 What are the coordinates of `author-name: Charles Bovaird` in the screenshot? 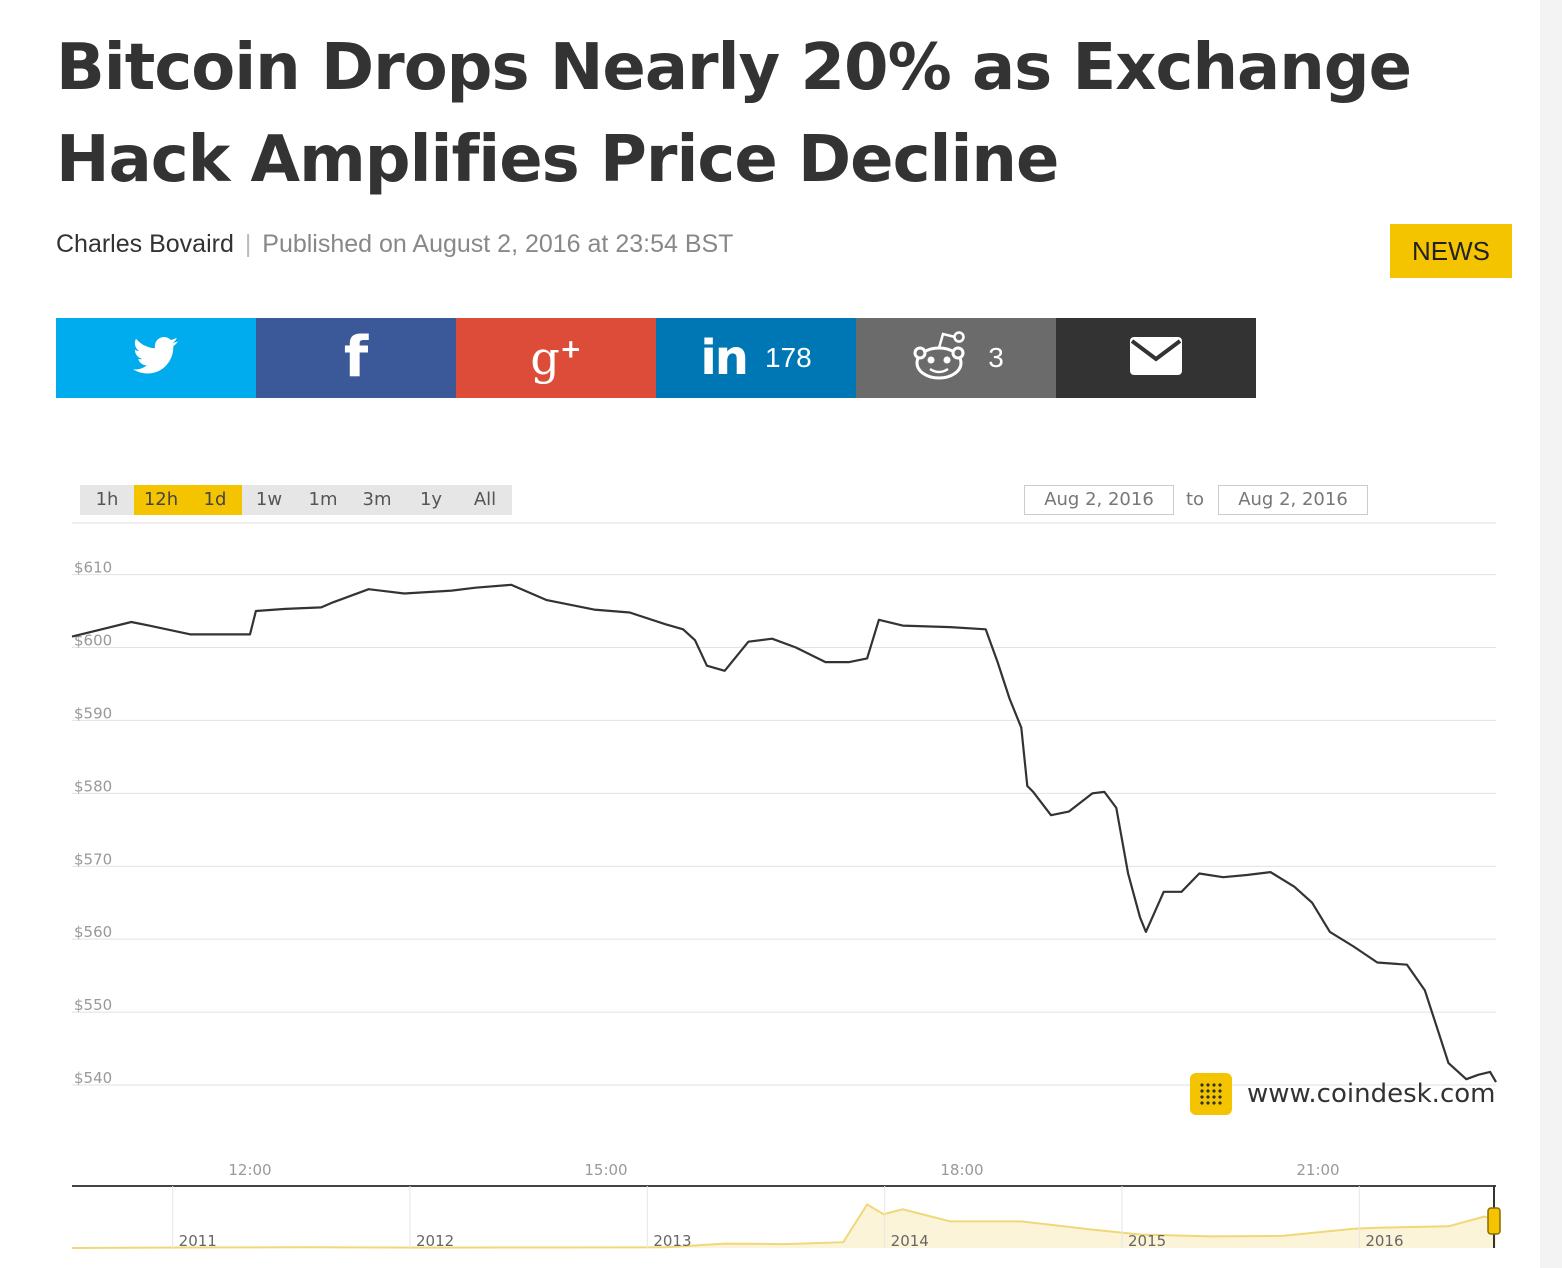 It's located at (145, 244).